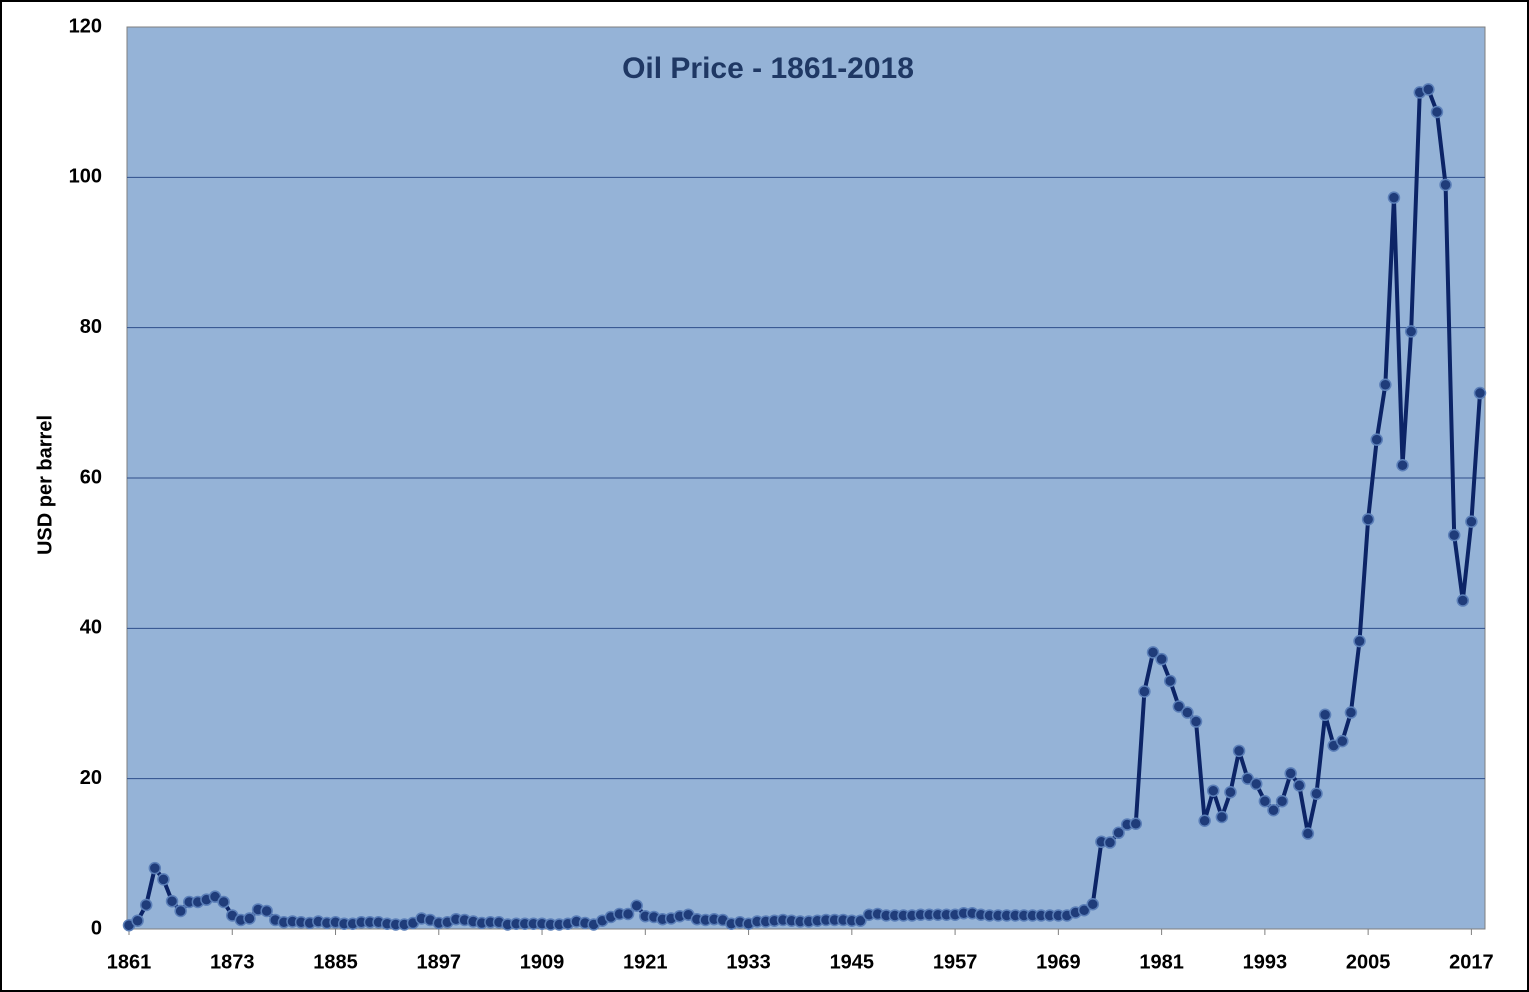 Image resolution: width=1529 pixels, height=992 pixels. What do you see at coordinates (1368, 962) in the screenshot?
I see `x-tick-label: 2005` at bounding box center [1368, 962].